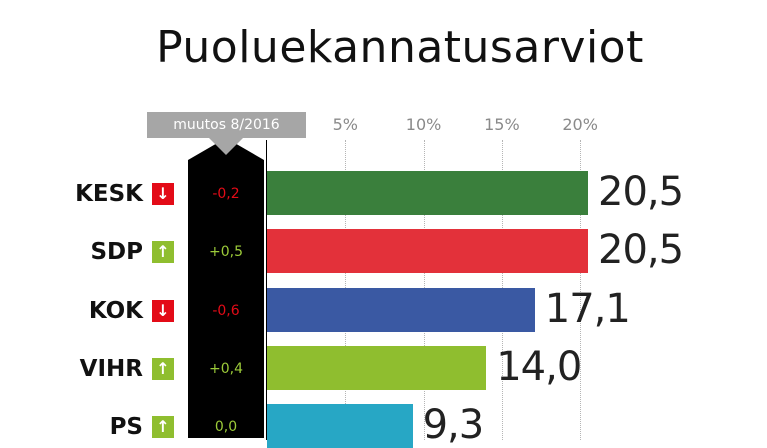 This screenshot has width=767, height=448. What do you see at coordinates (502, 124) in the screenshot?
I see `tick-label: 15%` at bounding box center [502, 124].